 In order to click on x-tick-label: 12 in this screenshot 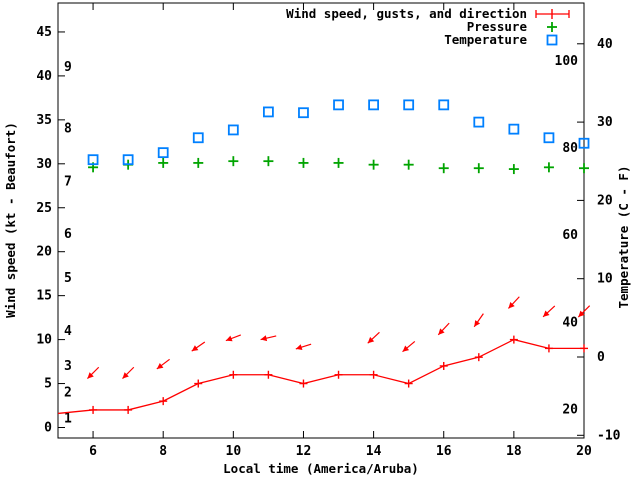, I will do `click(304, 451)`.